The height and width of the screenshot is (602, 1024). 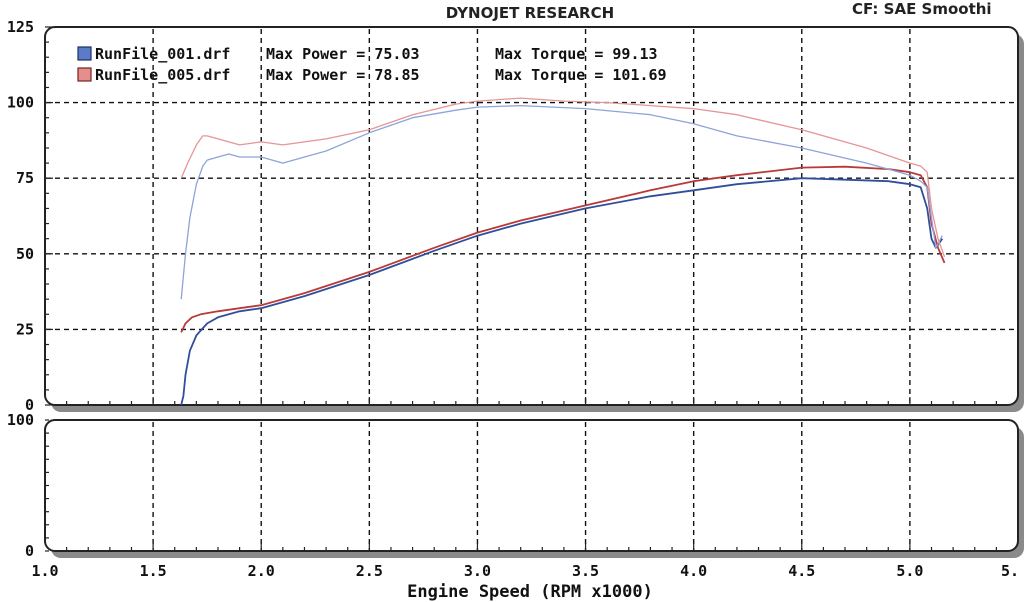 What do you see at coordinates (909, 571) in the screenshot?
I see `x-tick-label: 5.0` at bounding box center [909, 571].